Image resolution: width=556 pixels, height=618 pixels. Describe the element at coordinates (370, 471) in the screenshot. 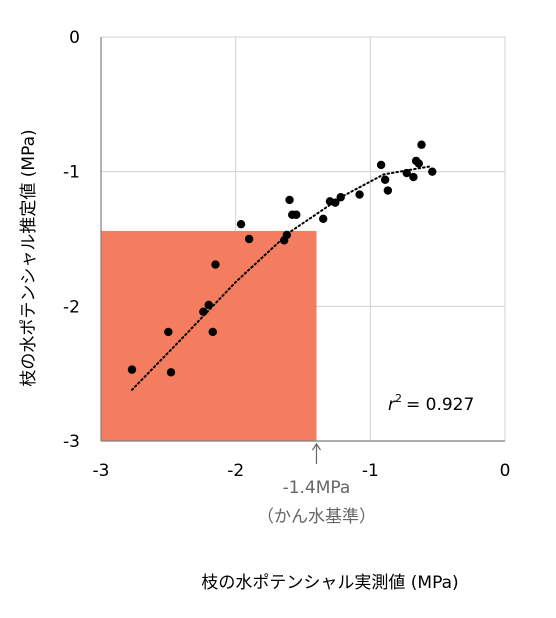

I see `x-tick-label: -1` at that location.